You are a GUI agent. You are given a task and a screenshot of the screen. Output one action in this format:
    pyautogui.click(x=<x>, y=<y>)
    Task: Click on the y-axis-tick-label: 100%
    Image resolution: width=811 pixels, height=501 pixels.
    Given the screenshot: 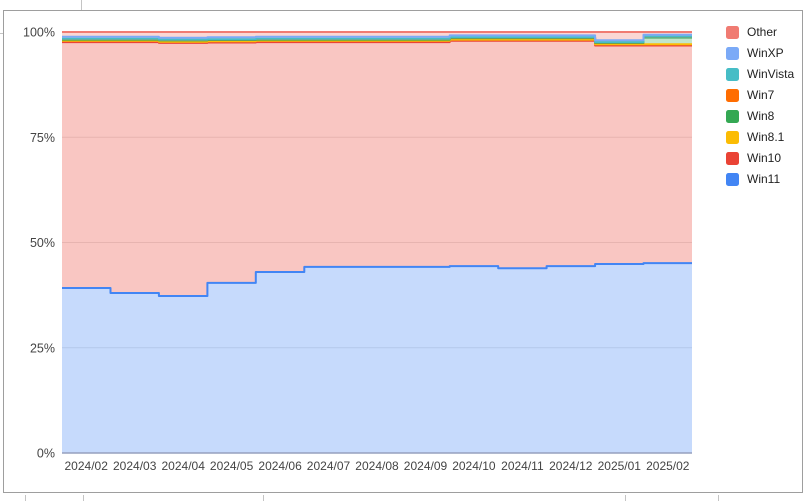 What is the action you would take?
    pyautogui.click(x=39, y=33)
    